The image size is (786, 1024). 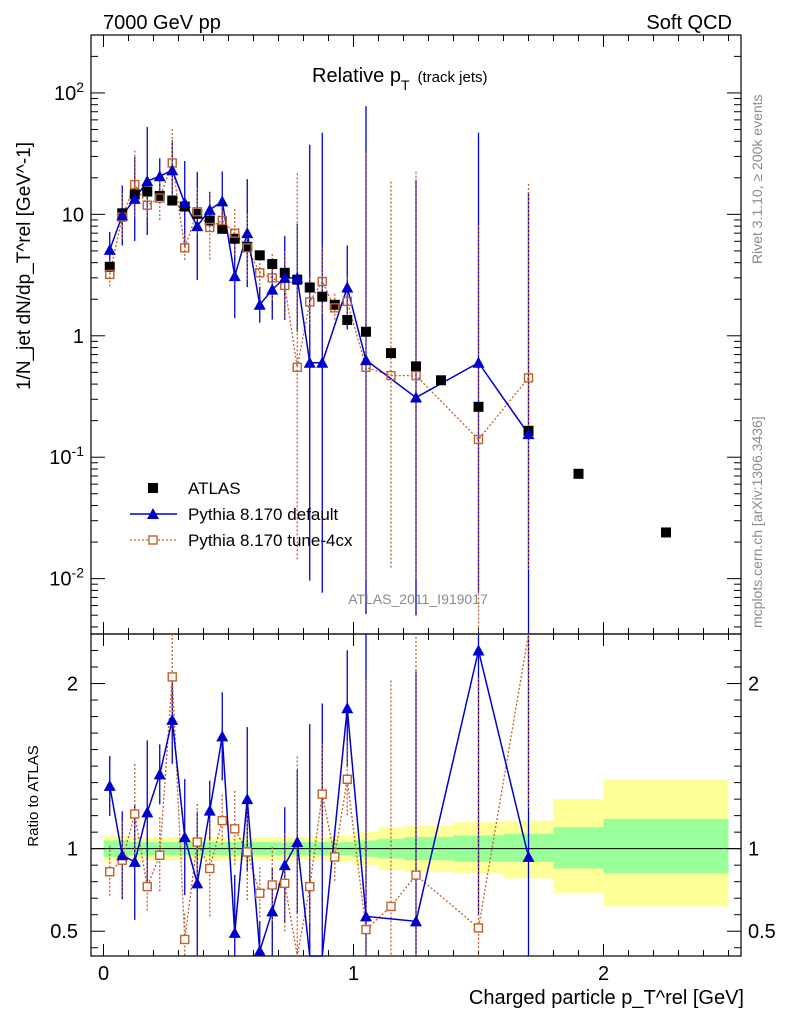 What do you see at coordinates (64, 932) in the screenshot?
I see `ratio-tick-label-left: 0.5` at bounding box center [64, 932].